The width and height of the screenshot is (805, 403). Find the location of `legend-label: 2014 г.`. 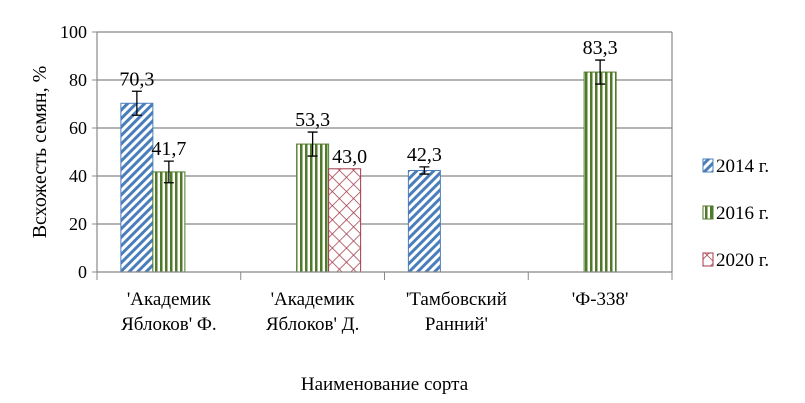

legend-label: 2014 г. is located at coordinates (742, 166).